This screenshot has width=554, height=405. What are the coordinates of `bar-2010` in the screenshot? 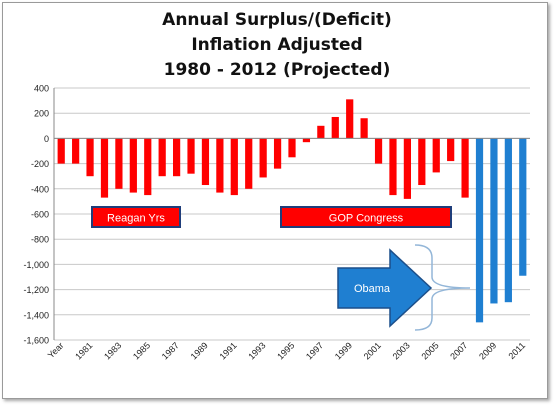 It's located at (494, 221).